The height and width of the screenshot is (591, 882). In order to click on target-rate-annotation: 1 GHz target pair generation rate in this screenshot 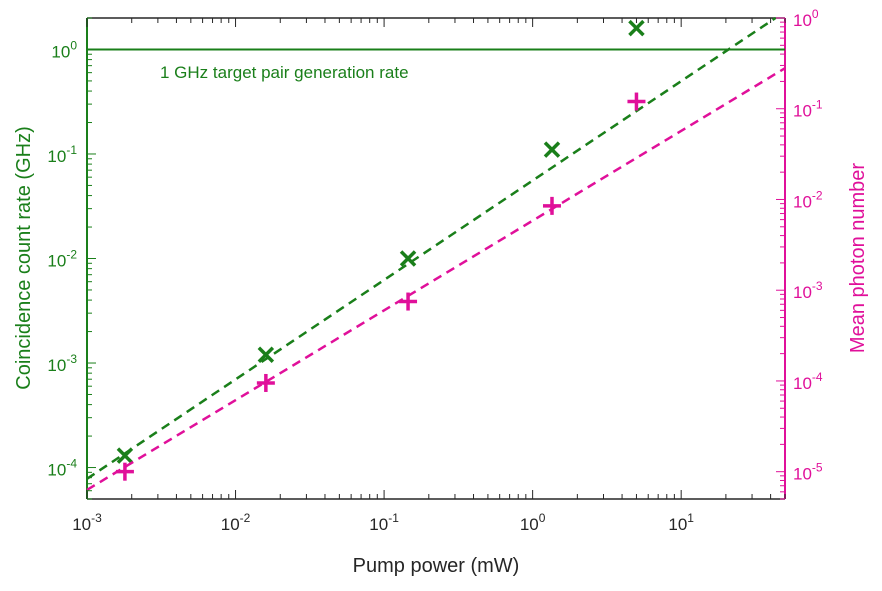, I will do `click(284, 72)`.